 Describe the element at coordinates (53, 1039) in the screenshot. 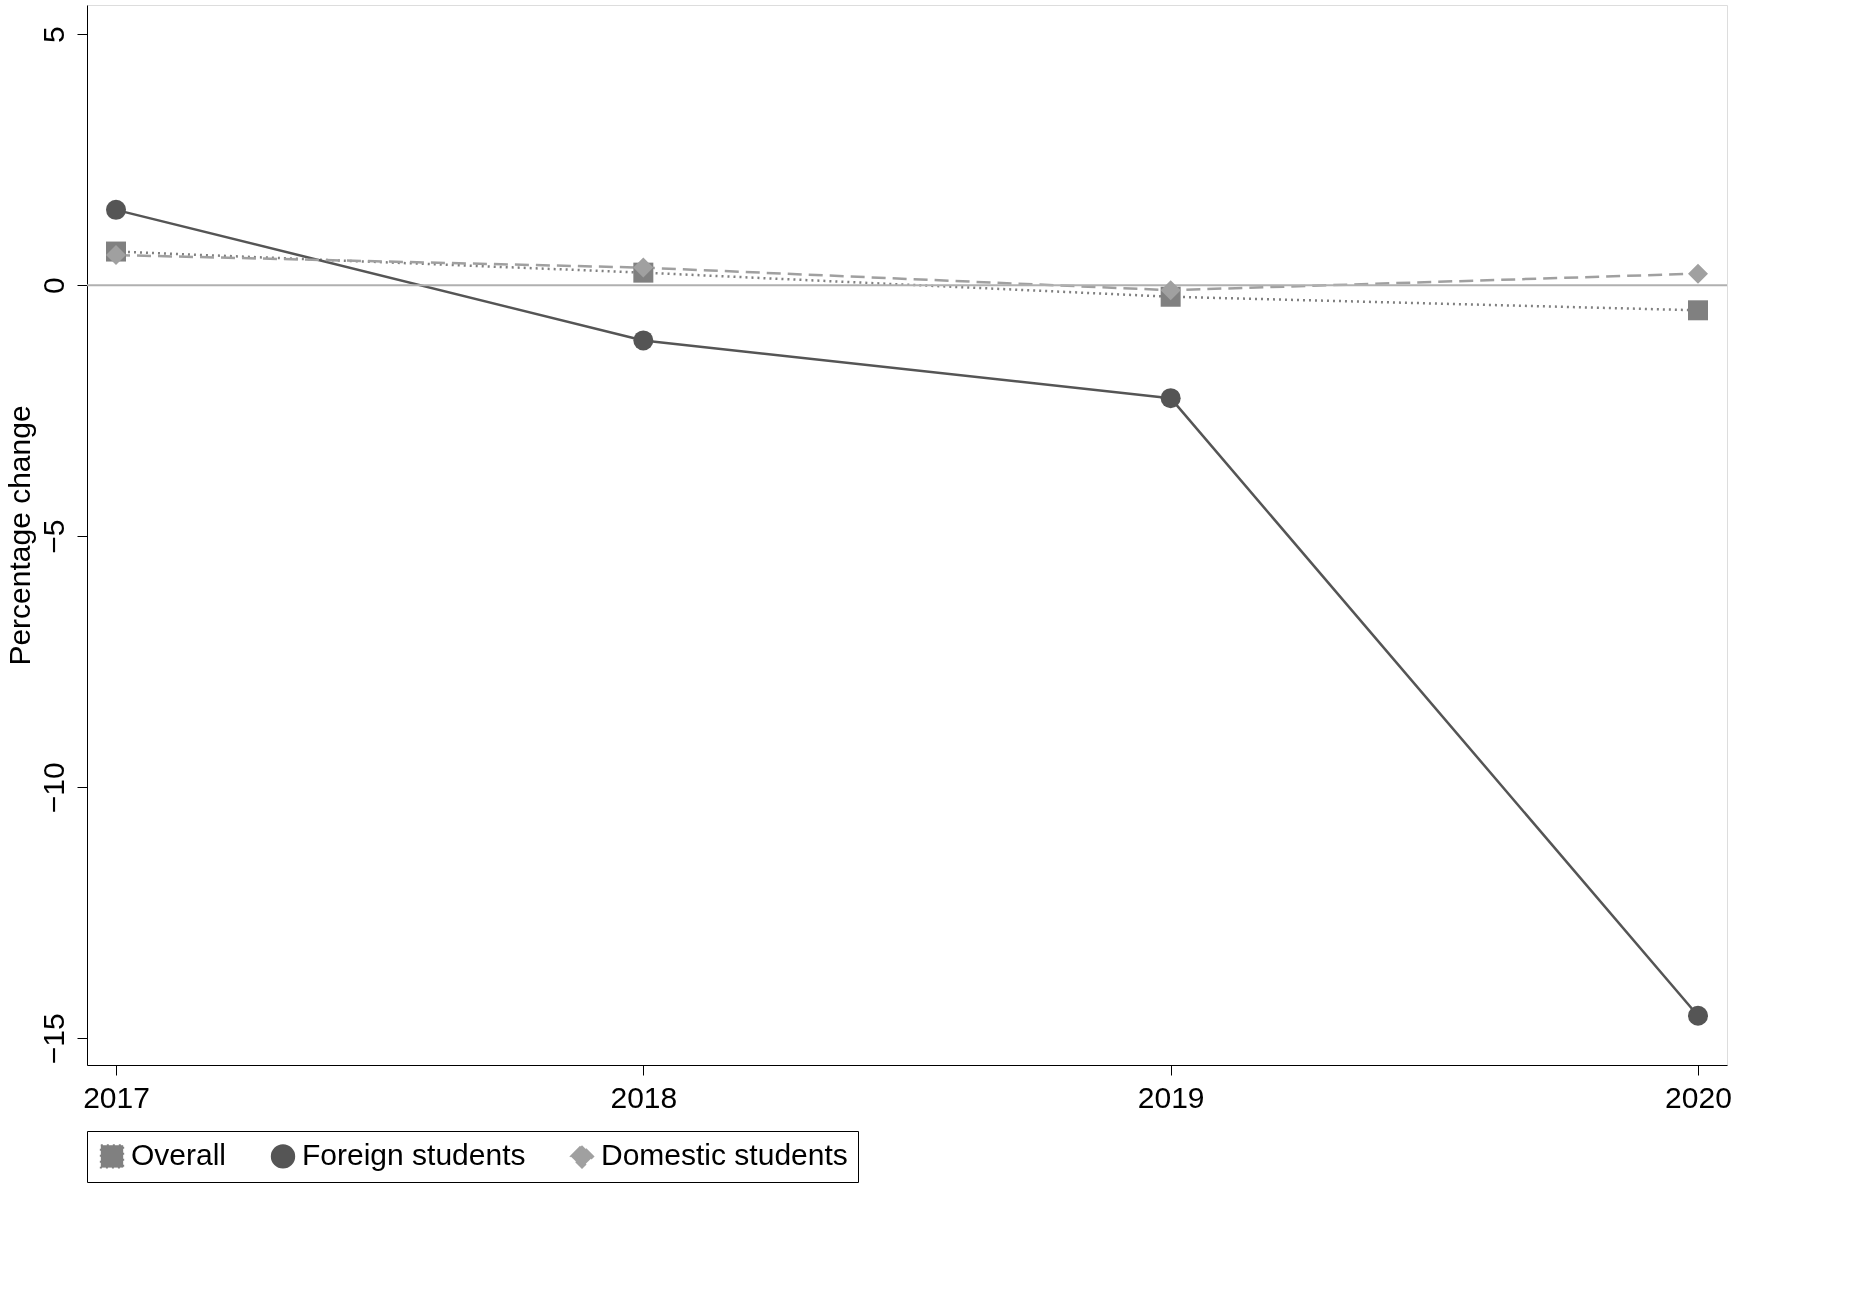

I see `y-tick-label: −15` at that location.